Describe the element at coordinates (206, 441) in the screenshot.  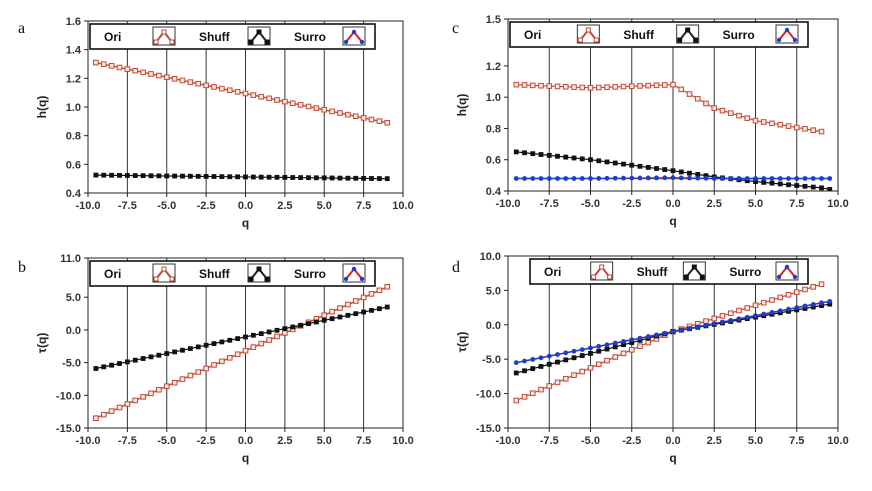
I see `x-tick-label: -2.5` at that location.